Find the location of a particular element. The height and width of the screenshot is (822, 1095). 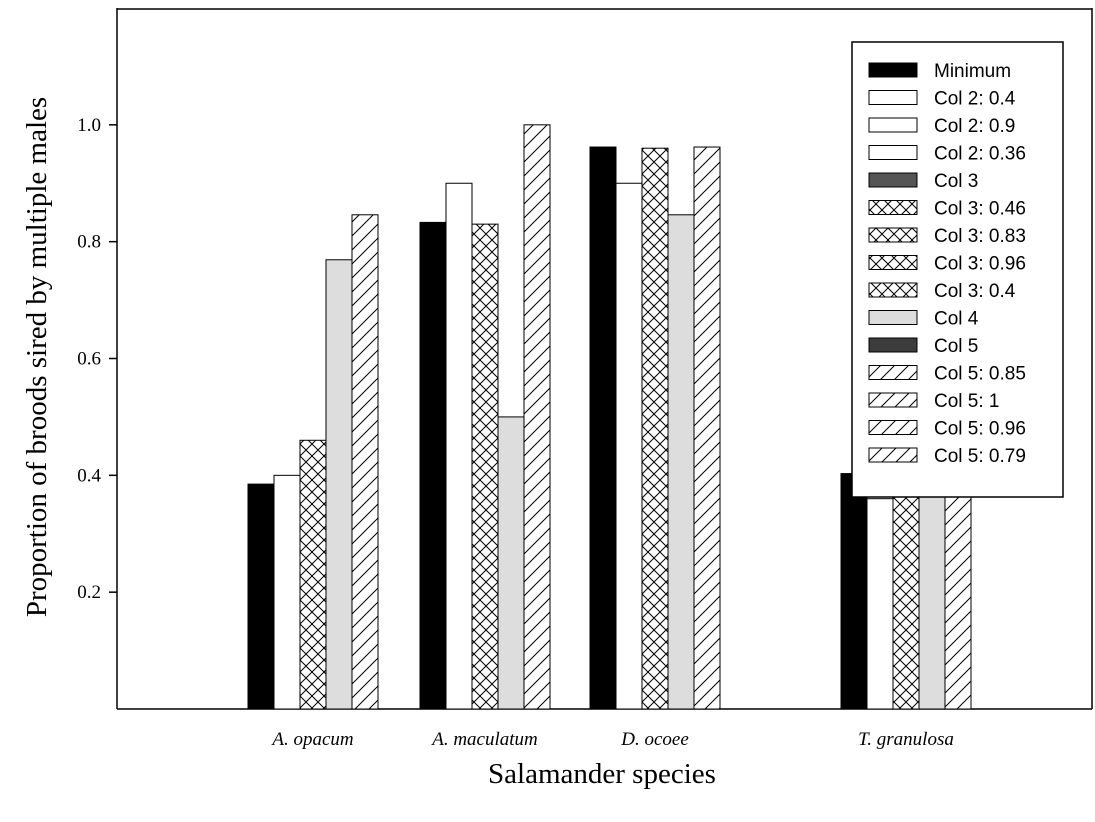

legend-label: Col 4 is located at coordinates (956, 319).